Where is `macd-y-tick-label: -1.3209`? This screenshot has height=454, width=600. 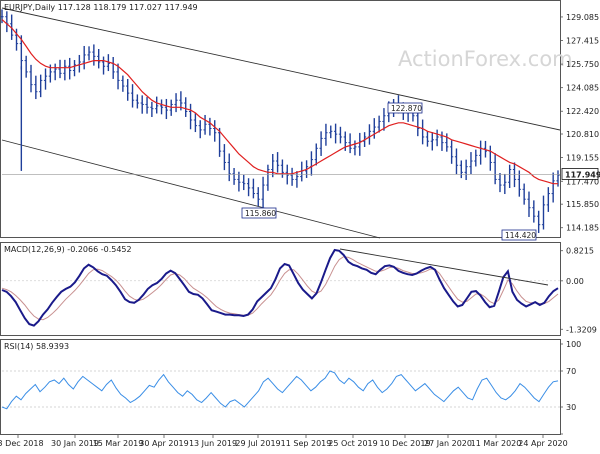
macd-y-tick-label: -1.3209 is located at coordinates (581, 329).